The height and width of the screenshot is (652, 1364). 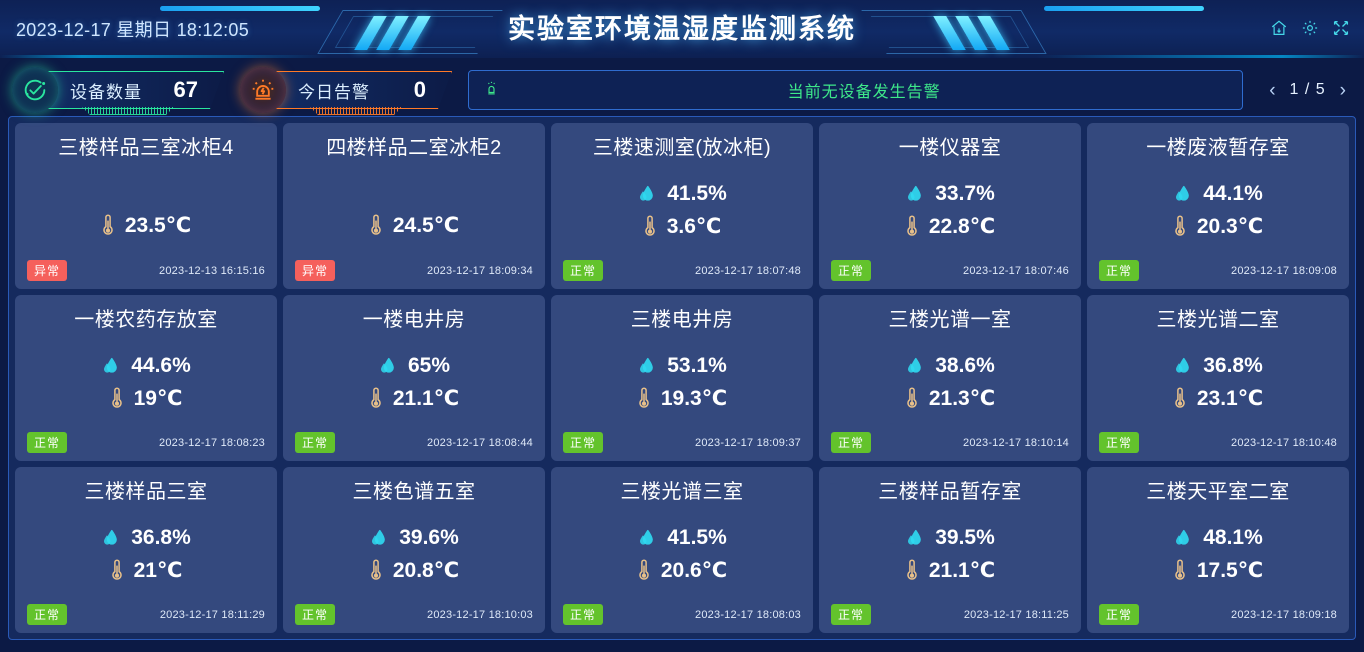 I want to click on device-card: 一楼废液暂存室 44.1%, so click(x=1218, y=206).